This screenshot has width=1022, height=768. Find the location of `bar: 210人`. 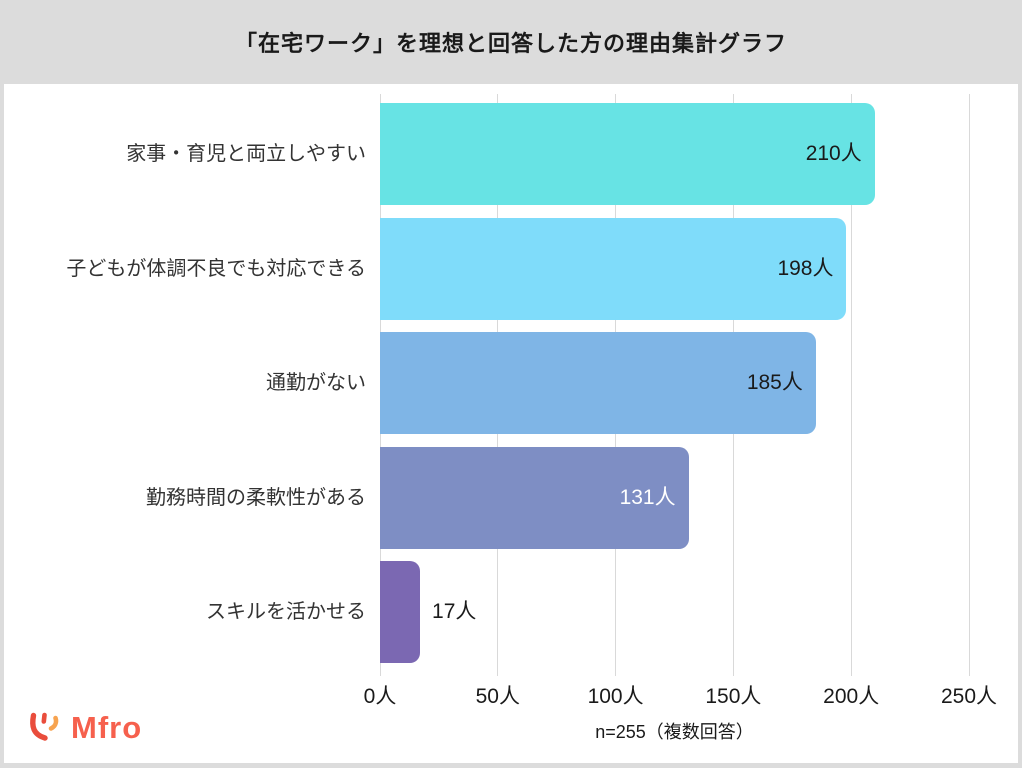

bar: 210人 is located at coordinates (627, 154).